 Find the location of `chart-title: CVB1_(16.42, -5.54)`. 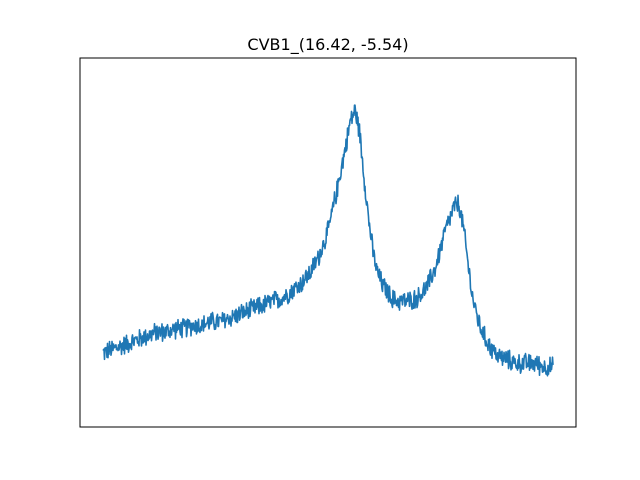

chart-title: CVB1_(16.42, -5.54) is located at coordinates (327, 45).